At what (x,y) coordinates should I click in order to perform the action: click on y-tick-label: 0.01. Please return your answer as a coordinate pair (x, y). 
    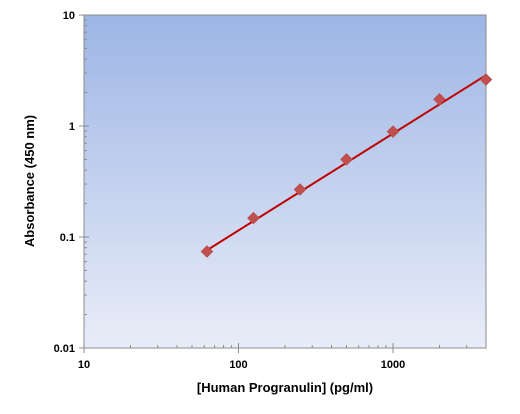
    Looking at the image, I should click on (64, 349).